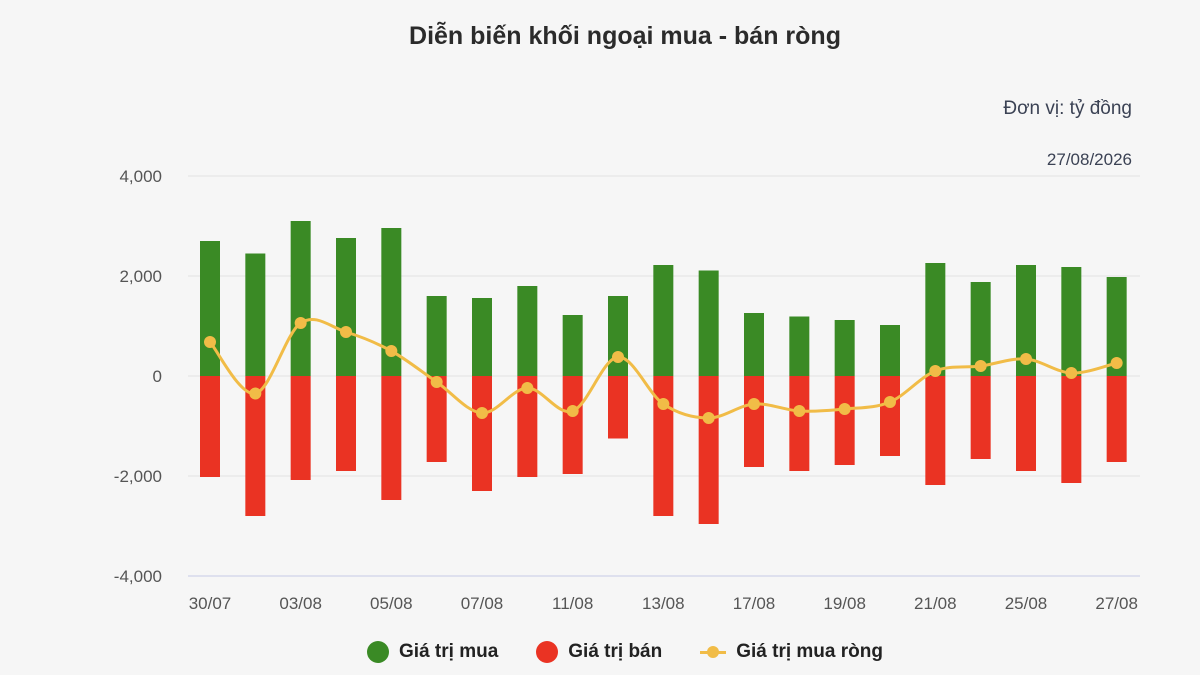 This screenshot has height=675, width=1200. I want to click on x-tick-label: 13/08, so click(663, 603).